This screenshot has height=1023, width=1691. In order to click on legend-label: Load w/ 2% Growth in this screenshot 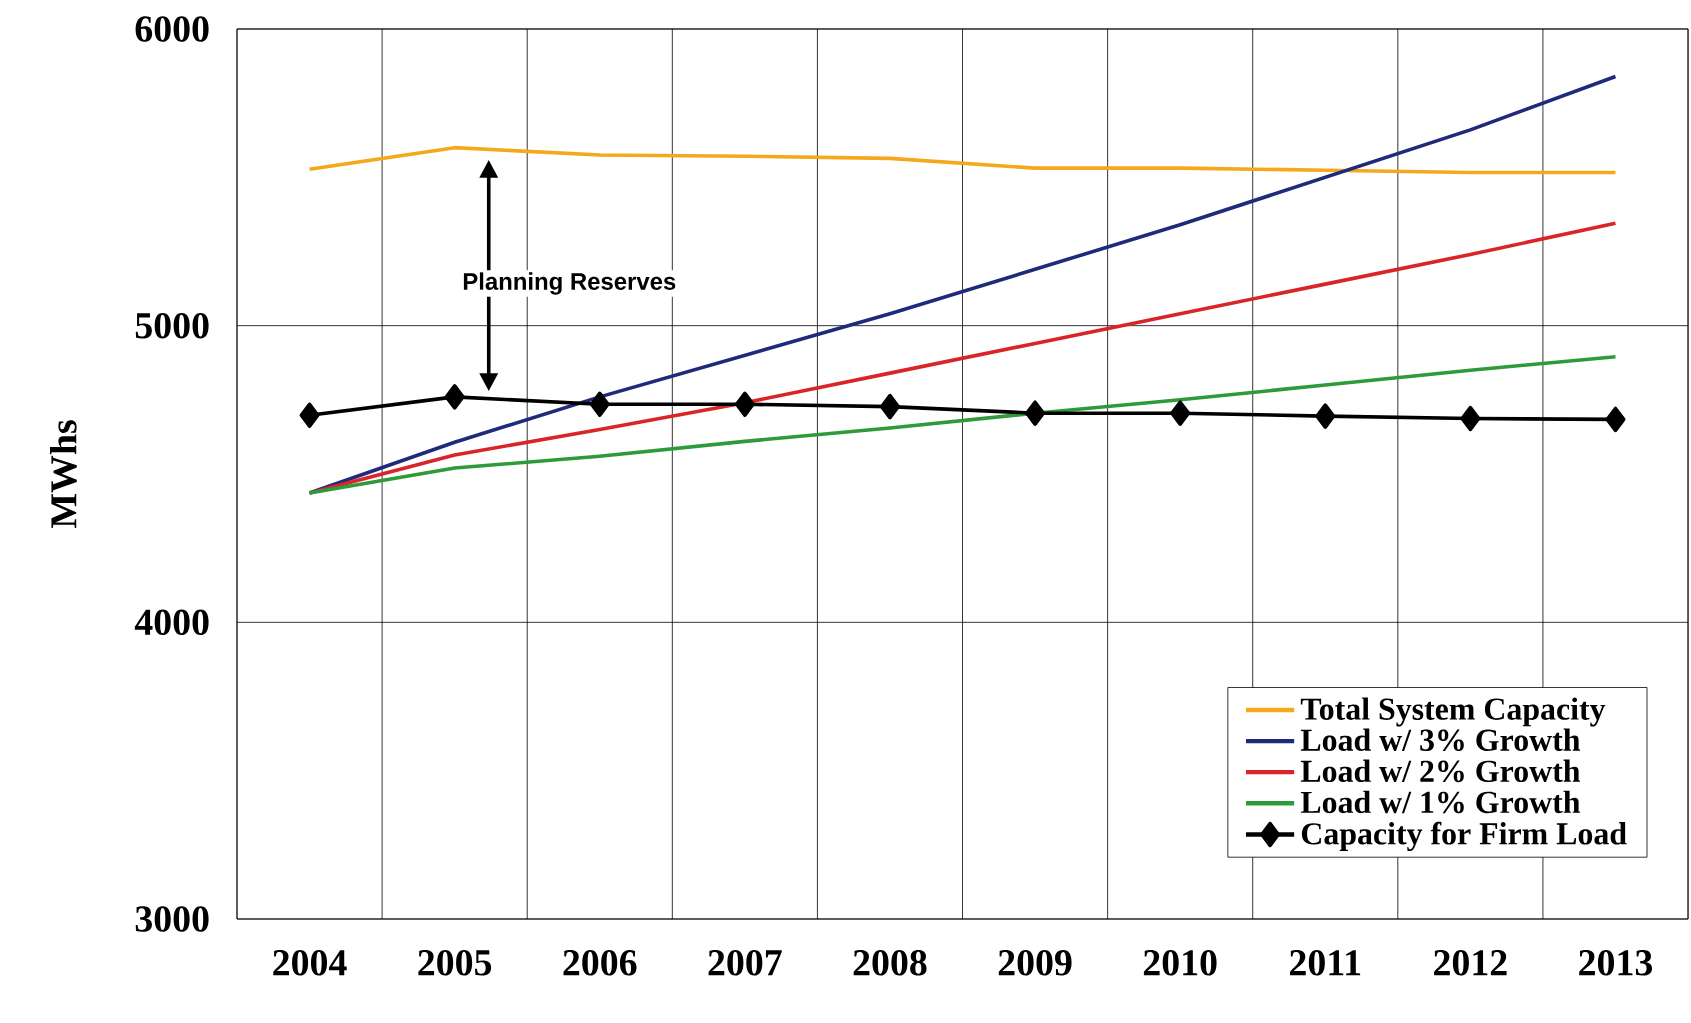, I will do `click(1440, 771)`.